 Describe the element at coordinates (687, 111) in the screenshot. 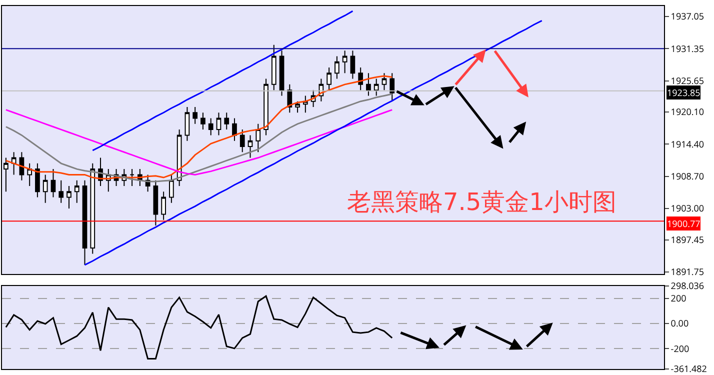

I see `y-tick-label: 1920.10` at that location.